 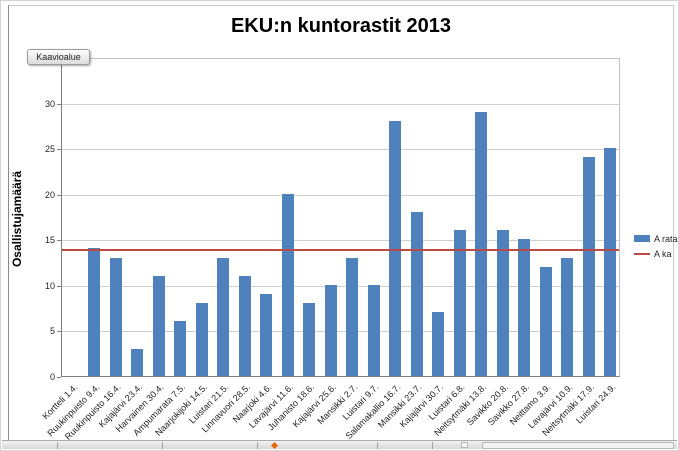 I want to click on legend-item-a-rata: A rata, so click(x=656, y=238).